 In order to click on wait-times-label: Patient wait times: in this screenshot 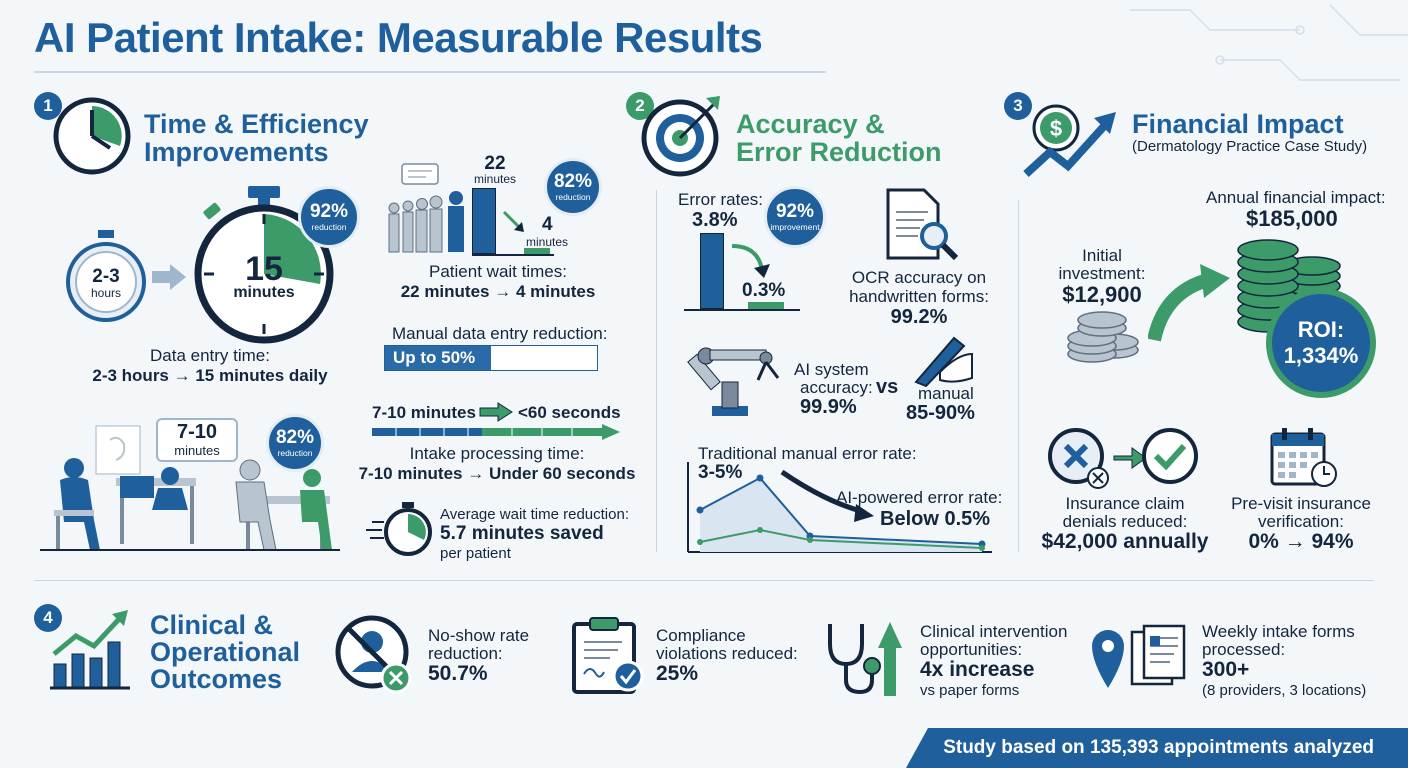, I will do `click(498, 271)`.